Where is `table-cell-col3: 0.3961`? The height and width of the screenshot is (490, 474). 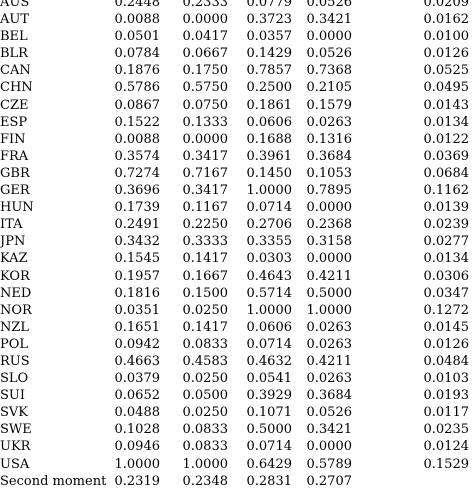
table-cell-col3: 0.3961 is located at coordinates (269, 156).